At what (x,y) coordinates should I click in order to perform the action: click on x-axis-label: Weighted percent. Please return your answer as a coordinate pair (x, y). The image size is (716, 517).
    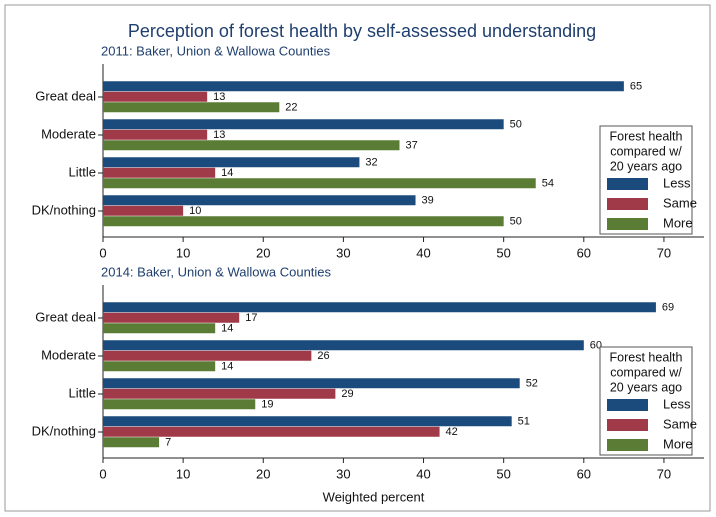
    Looking at the image, I should click on (374, 496).